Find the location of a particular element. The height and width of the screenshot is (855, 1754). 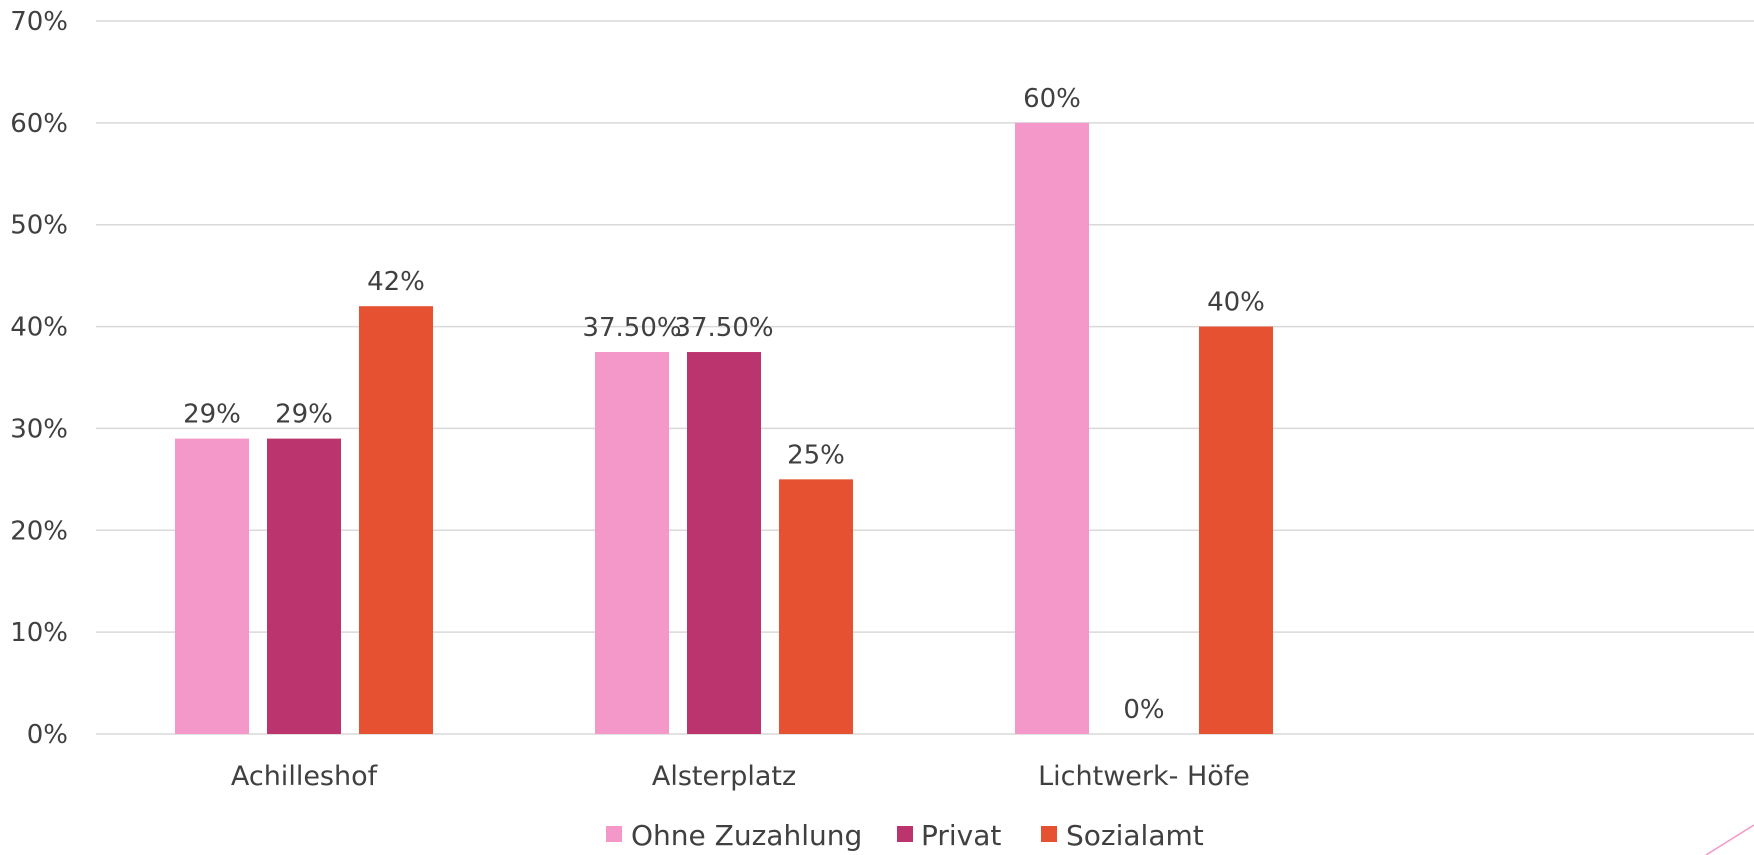

y-tick-label: 70% is located at coordinates (39, 22).